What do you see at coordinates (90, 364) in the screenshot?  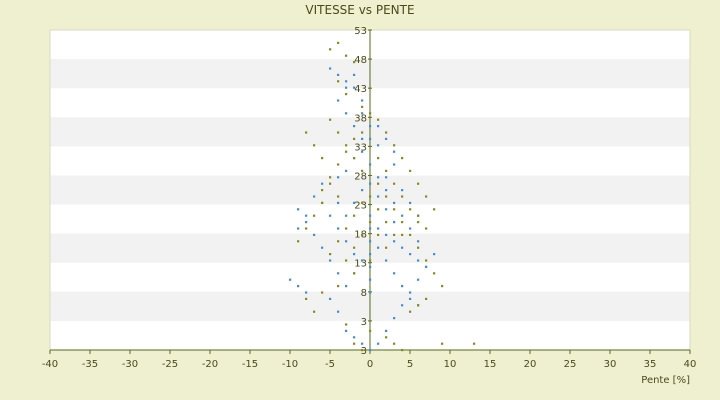 I see `x-tick-label: -35` at bounding box center [90, 364].